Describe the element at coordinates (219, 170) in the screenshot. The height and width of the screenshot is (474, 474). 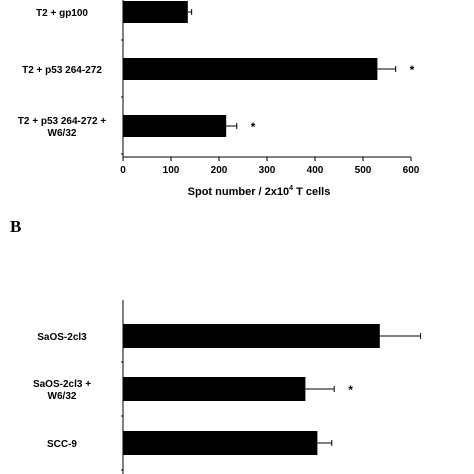
I see `panel-a-x-tick-label-2: 200` at that location.